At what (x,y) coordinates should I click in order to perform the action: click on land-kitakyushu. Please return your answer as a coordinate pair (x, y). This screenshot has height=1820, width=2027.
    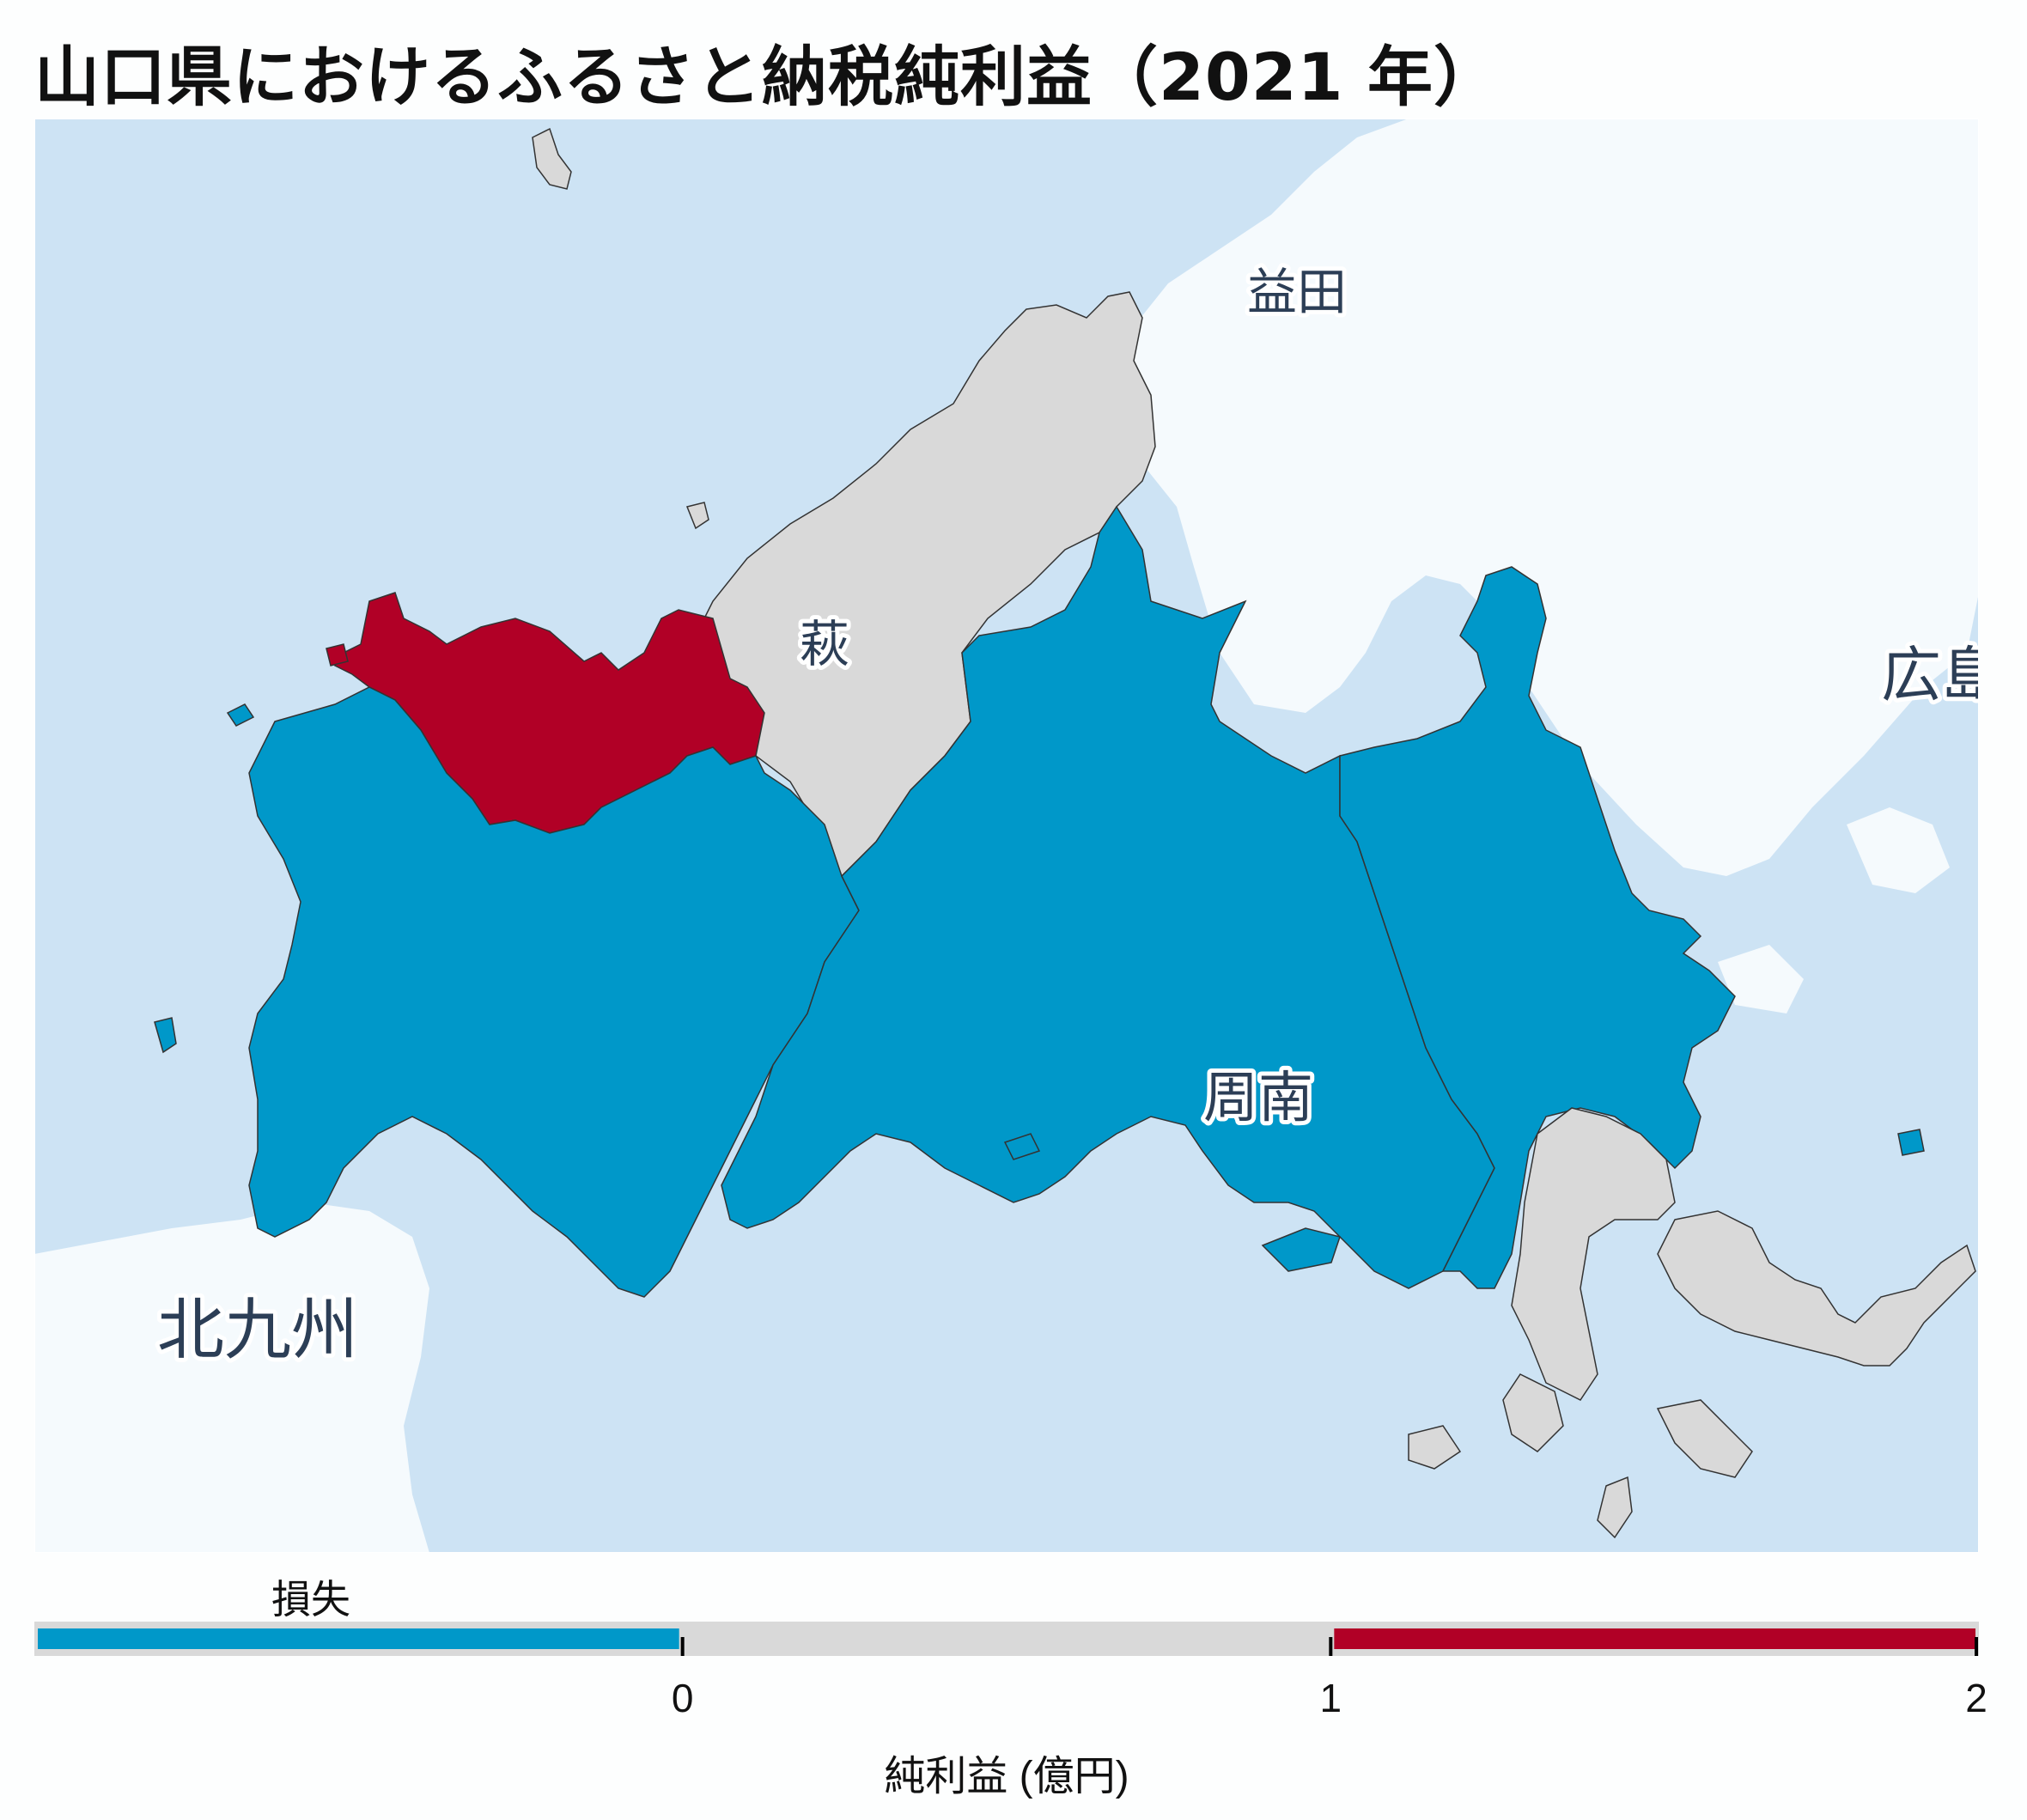
    Looking at the image, I should click on (231, 1378).